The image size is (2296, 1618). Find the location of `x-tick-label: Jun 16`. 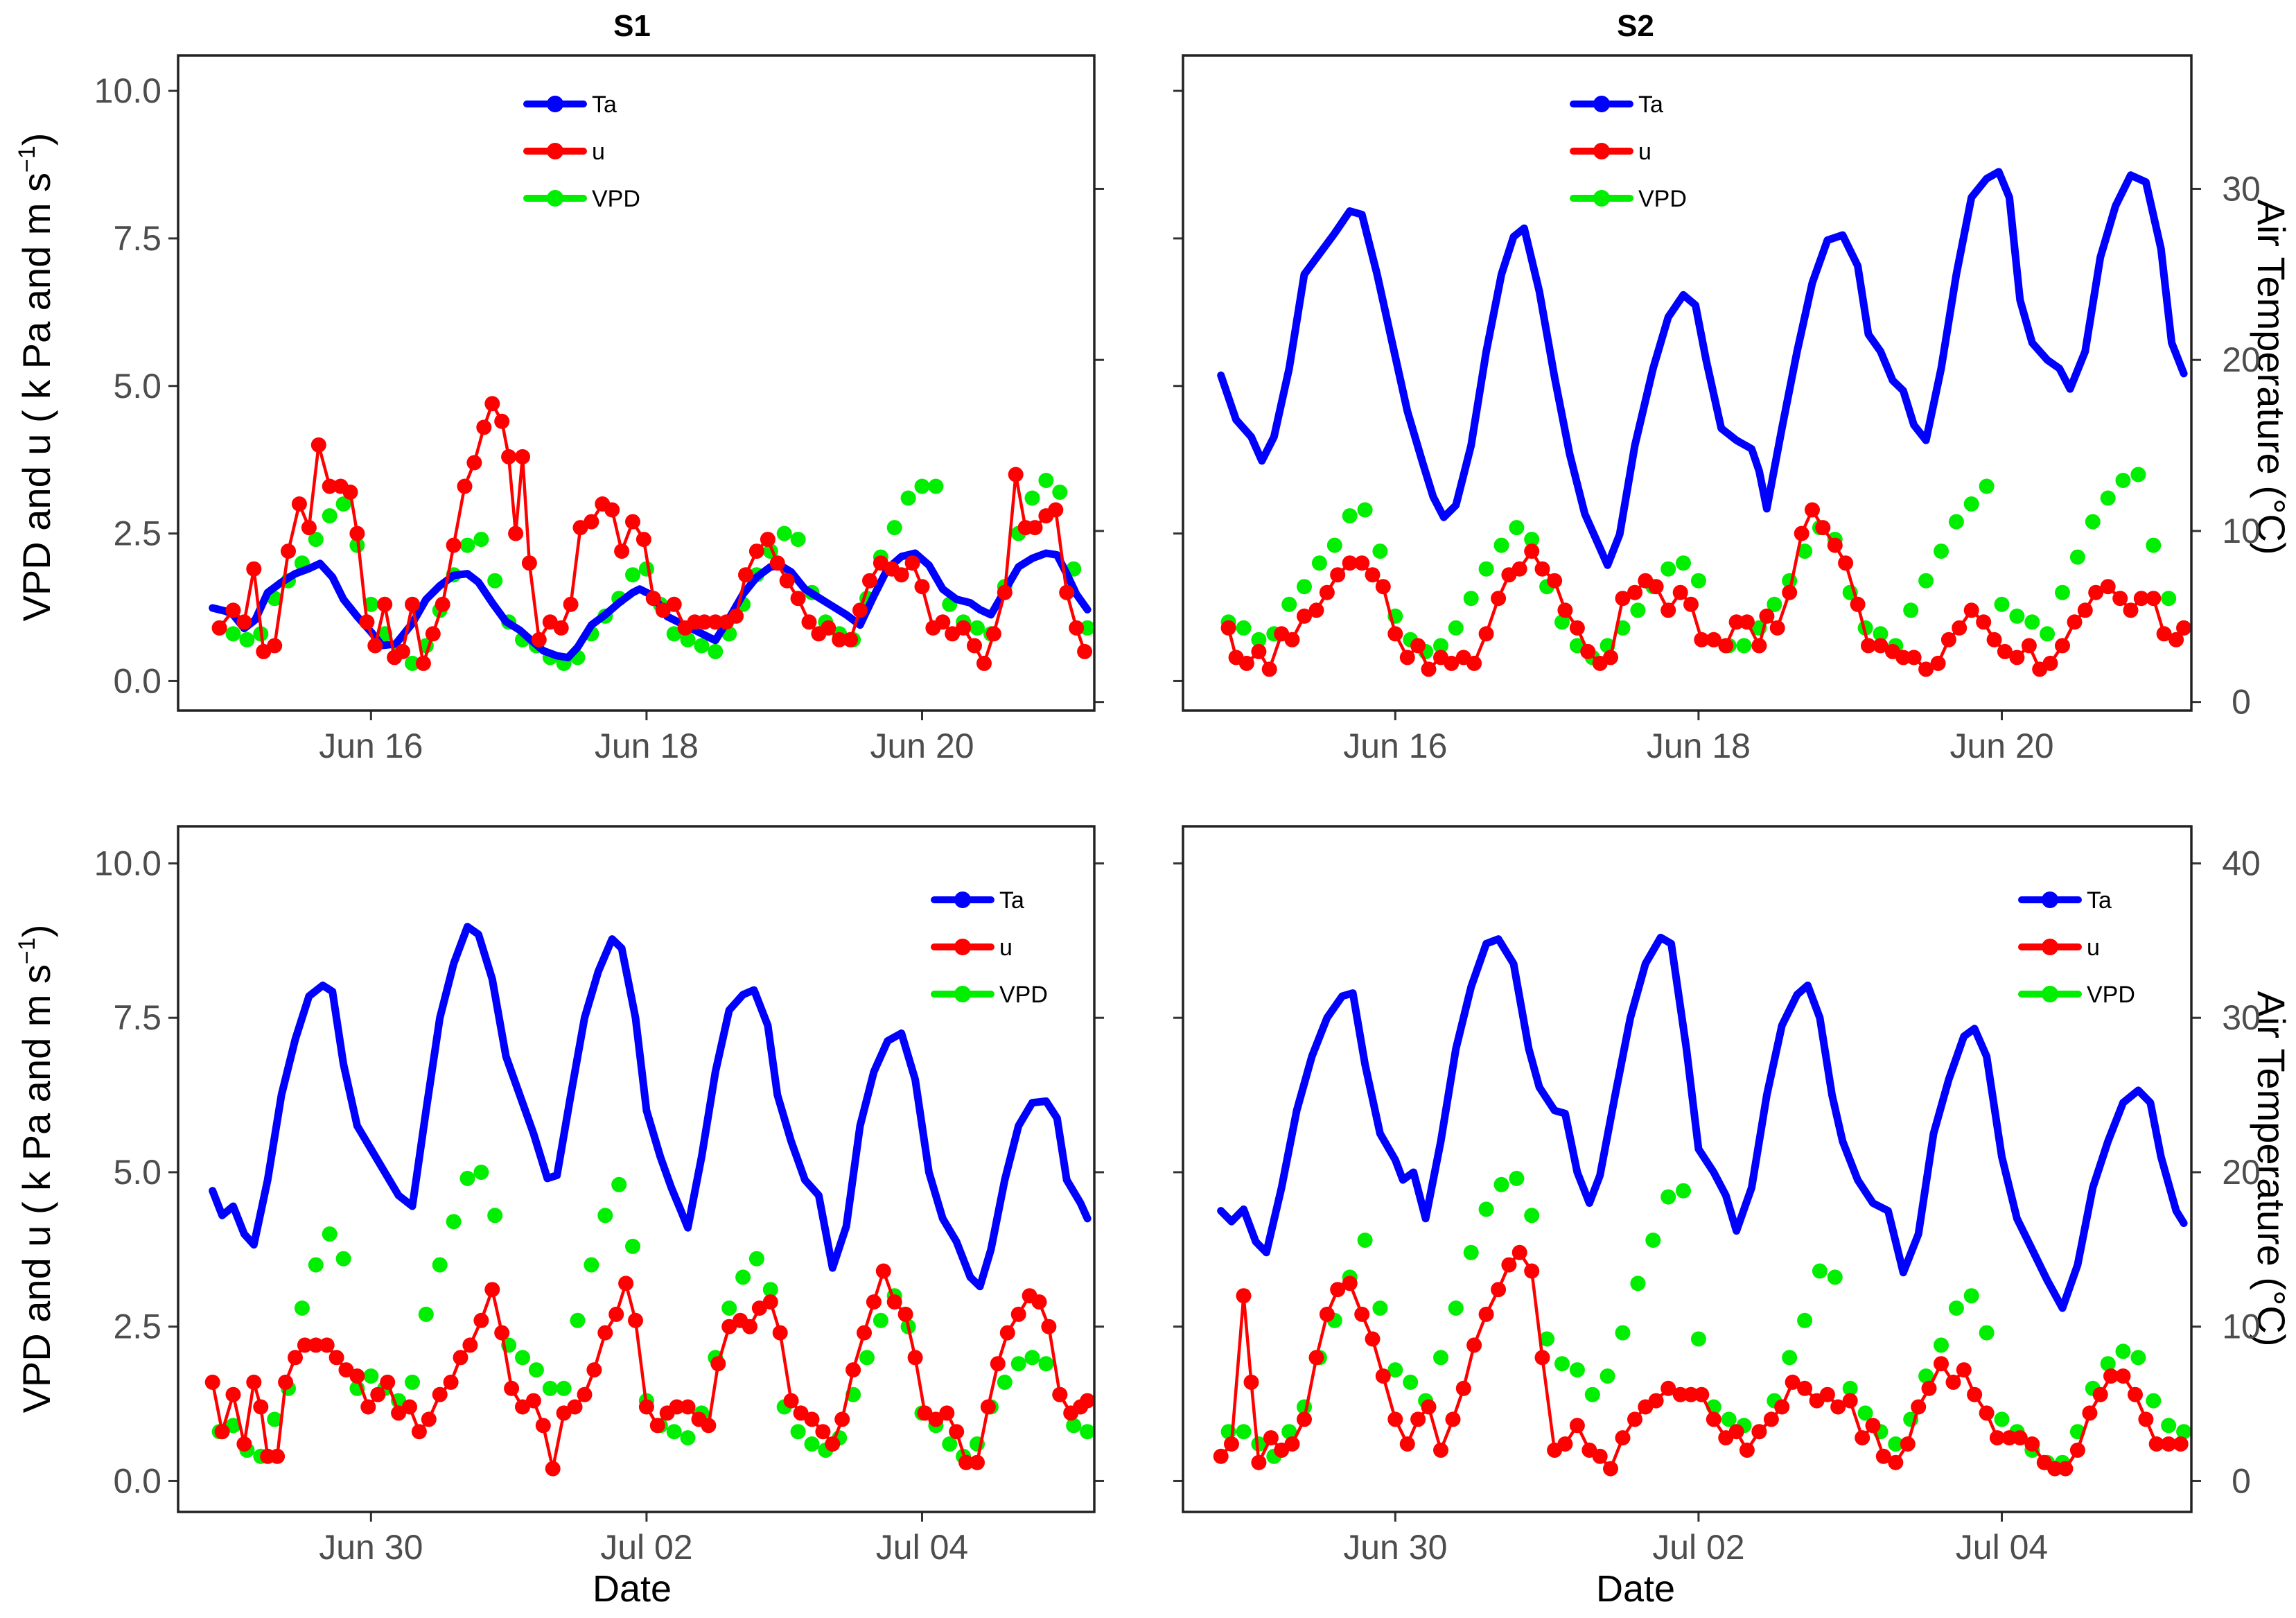

x-tick-label: Jun 16 is located at coordinates (1395, 746).